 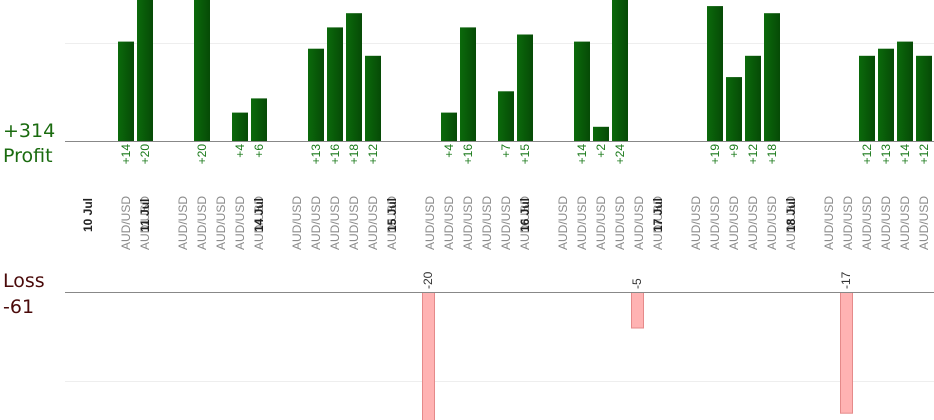 I want to click on profit-value-label: +9, so click(x=734, y=151).